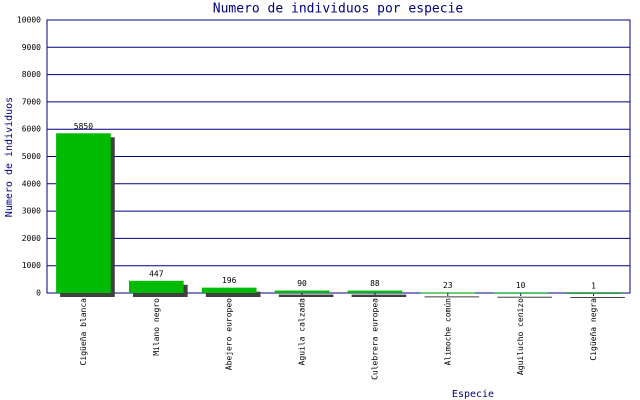 The width and height of the screenshot is (640, 400). What do you see at coordinates (31, 47) in the screenshot?
I see `y-tick-label: 9000` at bounding box center [31, 47].